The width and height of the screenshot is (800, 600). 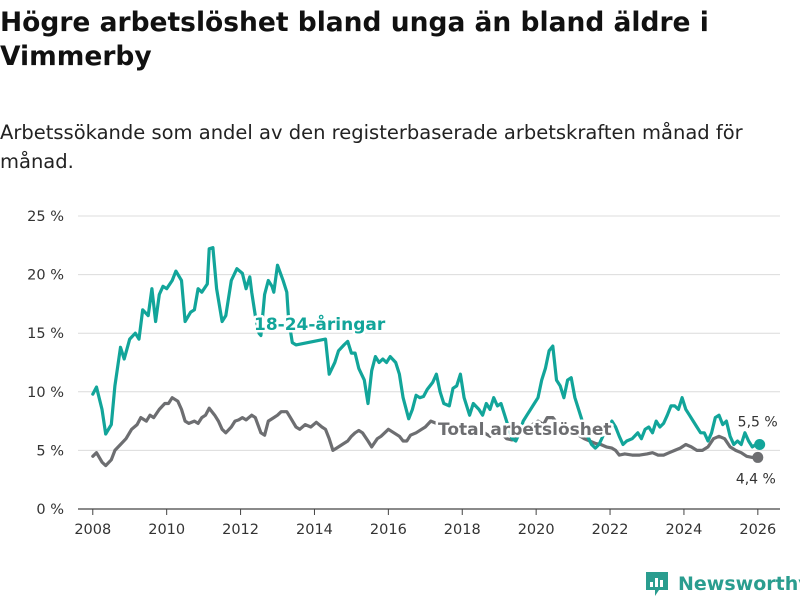 What do you see at coordinates (683, 530) in the screenshot?
I see `x-tick-label: 2024` at bounding box center [683, 530].